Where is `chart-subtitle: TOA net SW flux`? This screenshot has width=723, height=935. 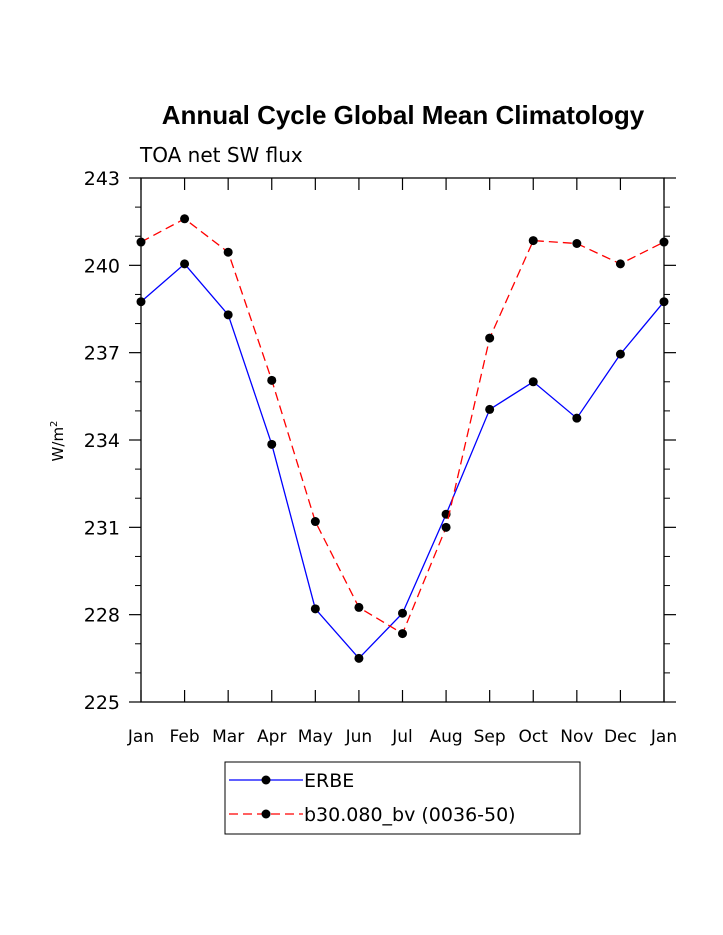 chart-subtitle: TOA net SW flux is located at coordinates (221, 155).